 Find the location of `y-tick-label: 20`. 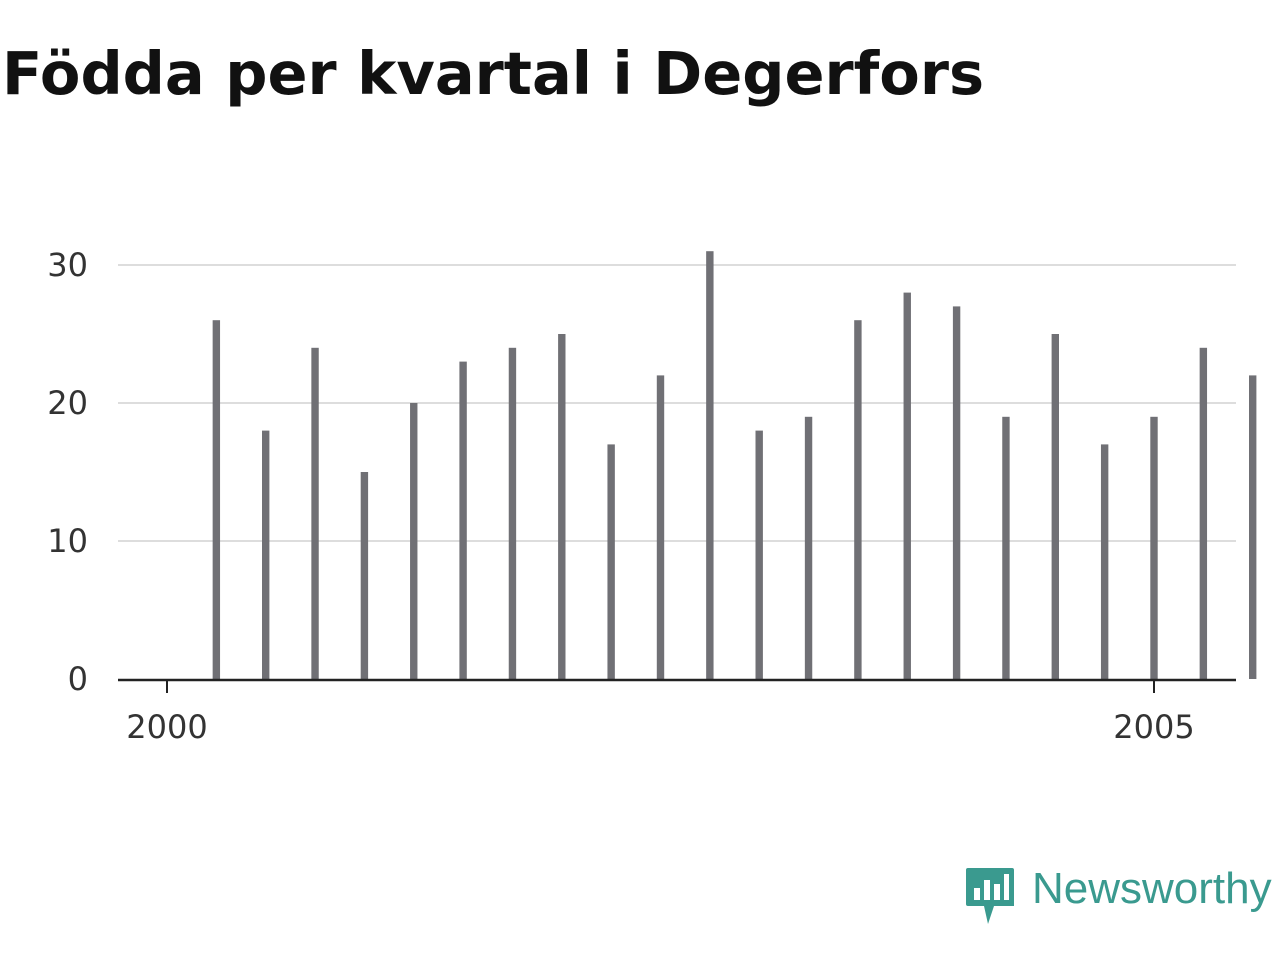

y-tick-label: 20 is located at coordinates (67, 403).